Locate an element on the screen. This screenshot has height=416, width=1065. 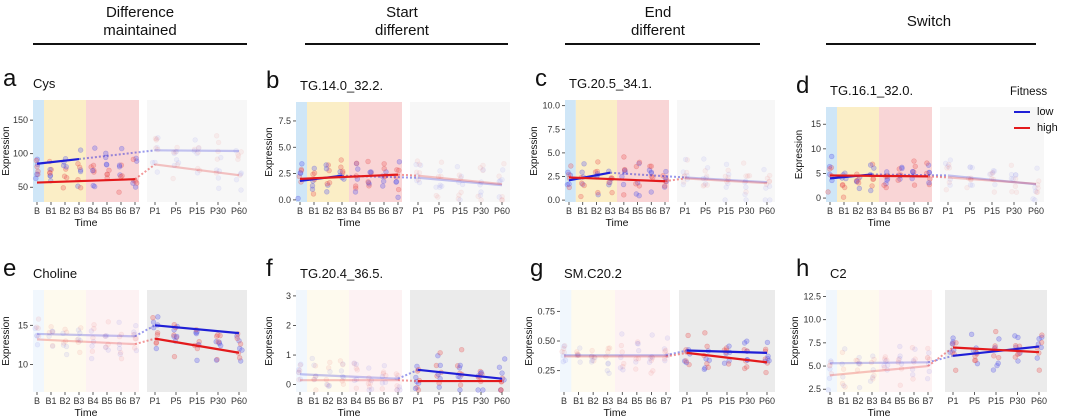
panel-title: Cys is located at coordinates (44, 83).